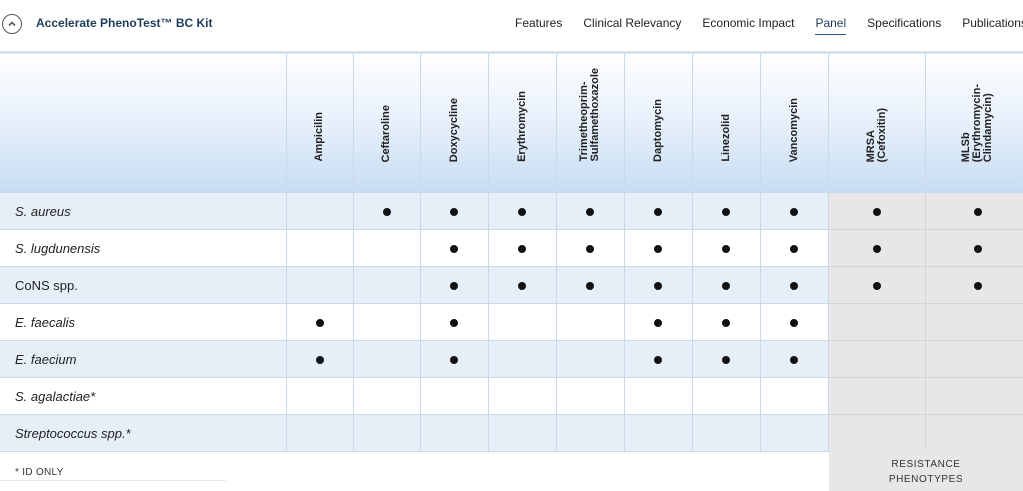 This screenshot has width=1023, height=491. I want to click on header-corner, so click(143, 122).